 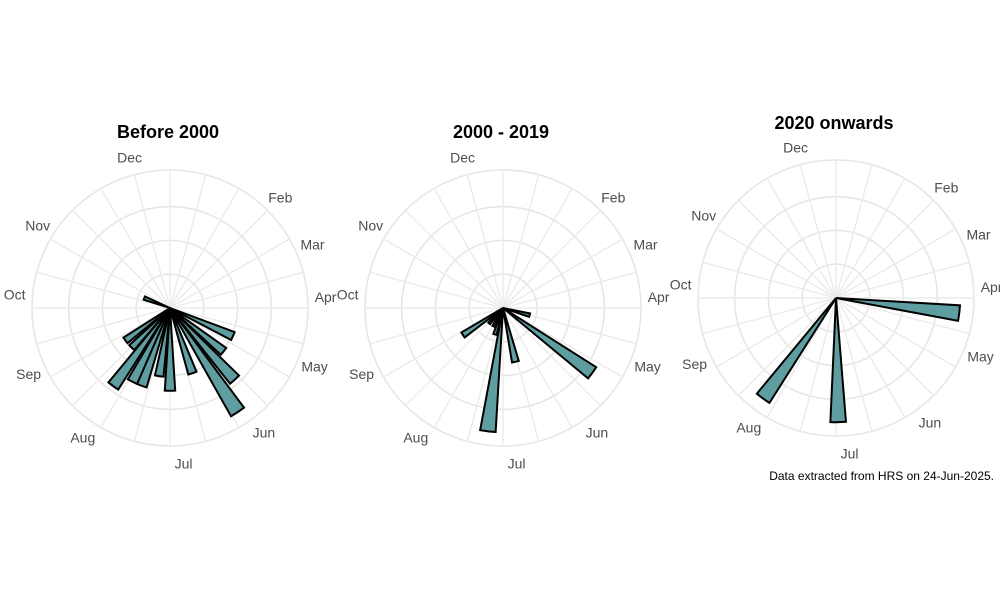 I want to click on panel-title: 2020 onwards, so click(x=833, y=123).